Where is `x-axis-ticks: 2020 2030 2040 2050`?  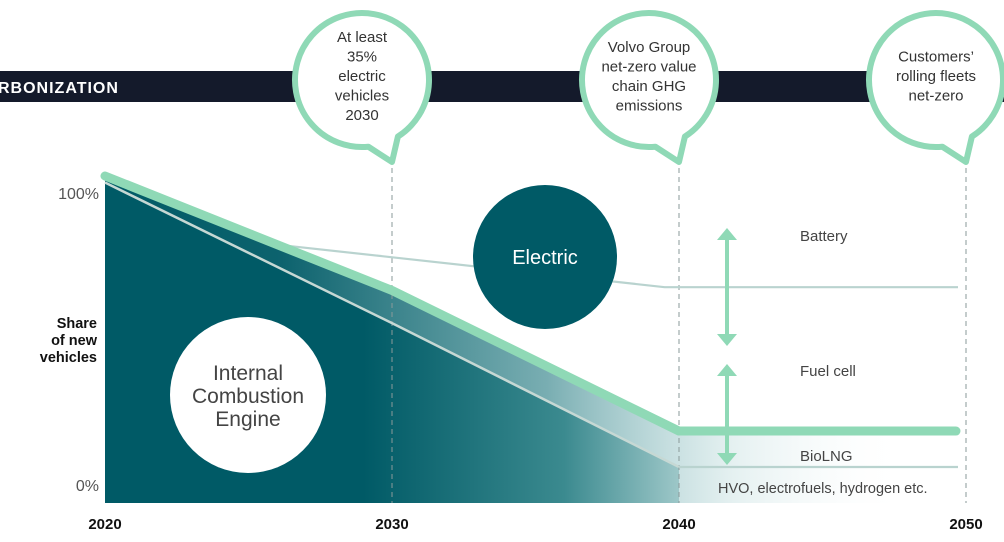 x-axis-ticks: 2020 2030 2040 2050 is located at coordinates (535, 524).